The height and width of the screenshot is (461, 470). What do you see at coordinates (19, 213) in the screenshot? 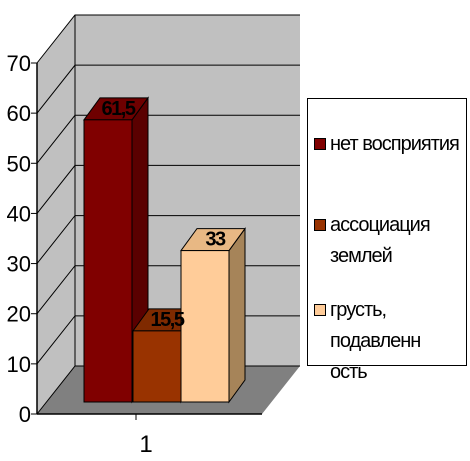
I see `y-tick-label: 40` at bounding box center [19, 213].